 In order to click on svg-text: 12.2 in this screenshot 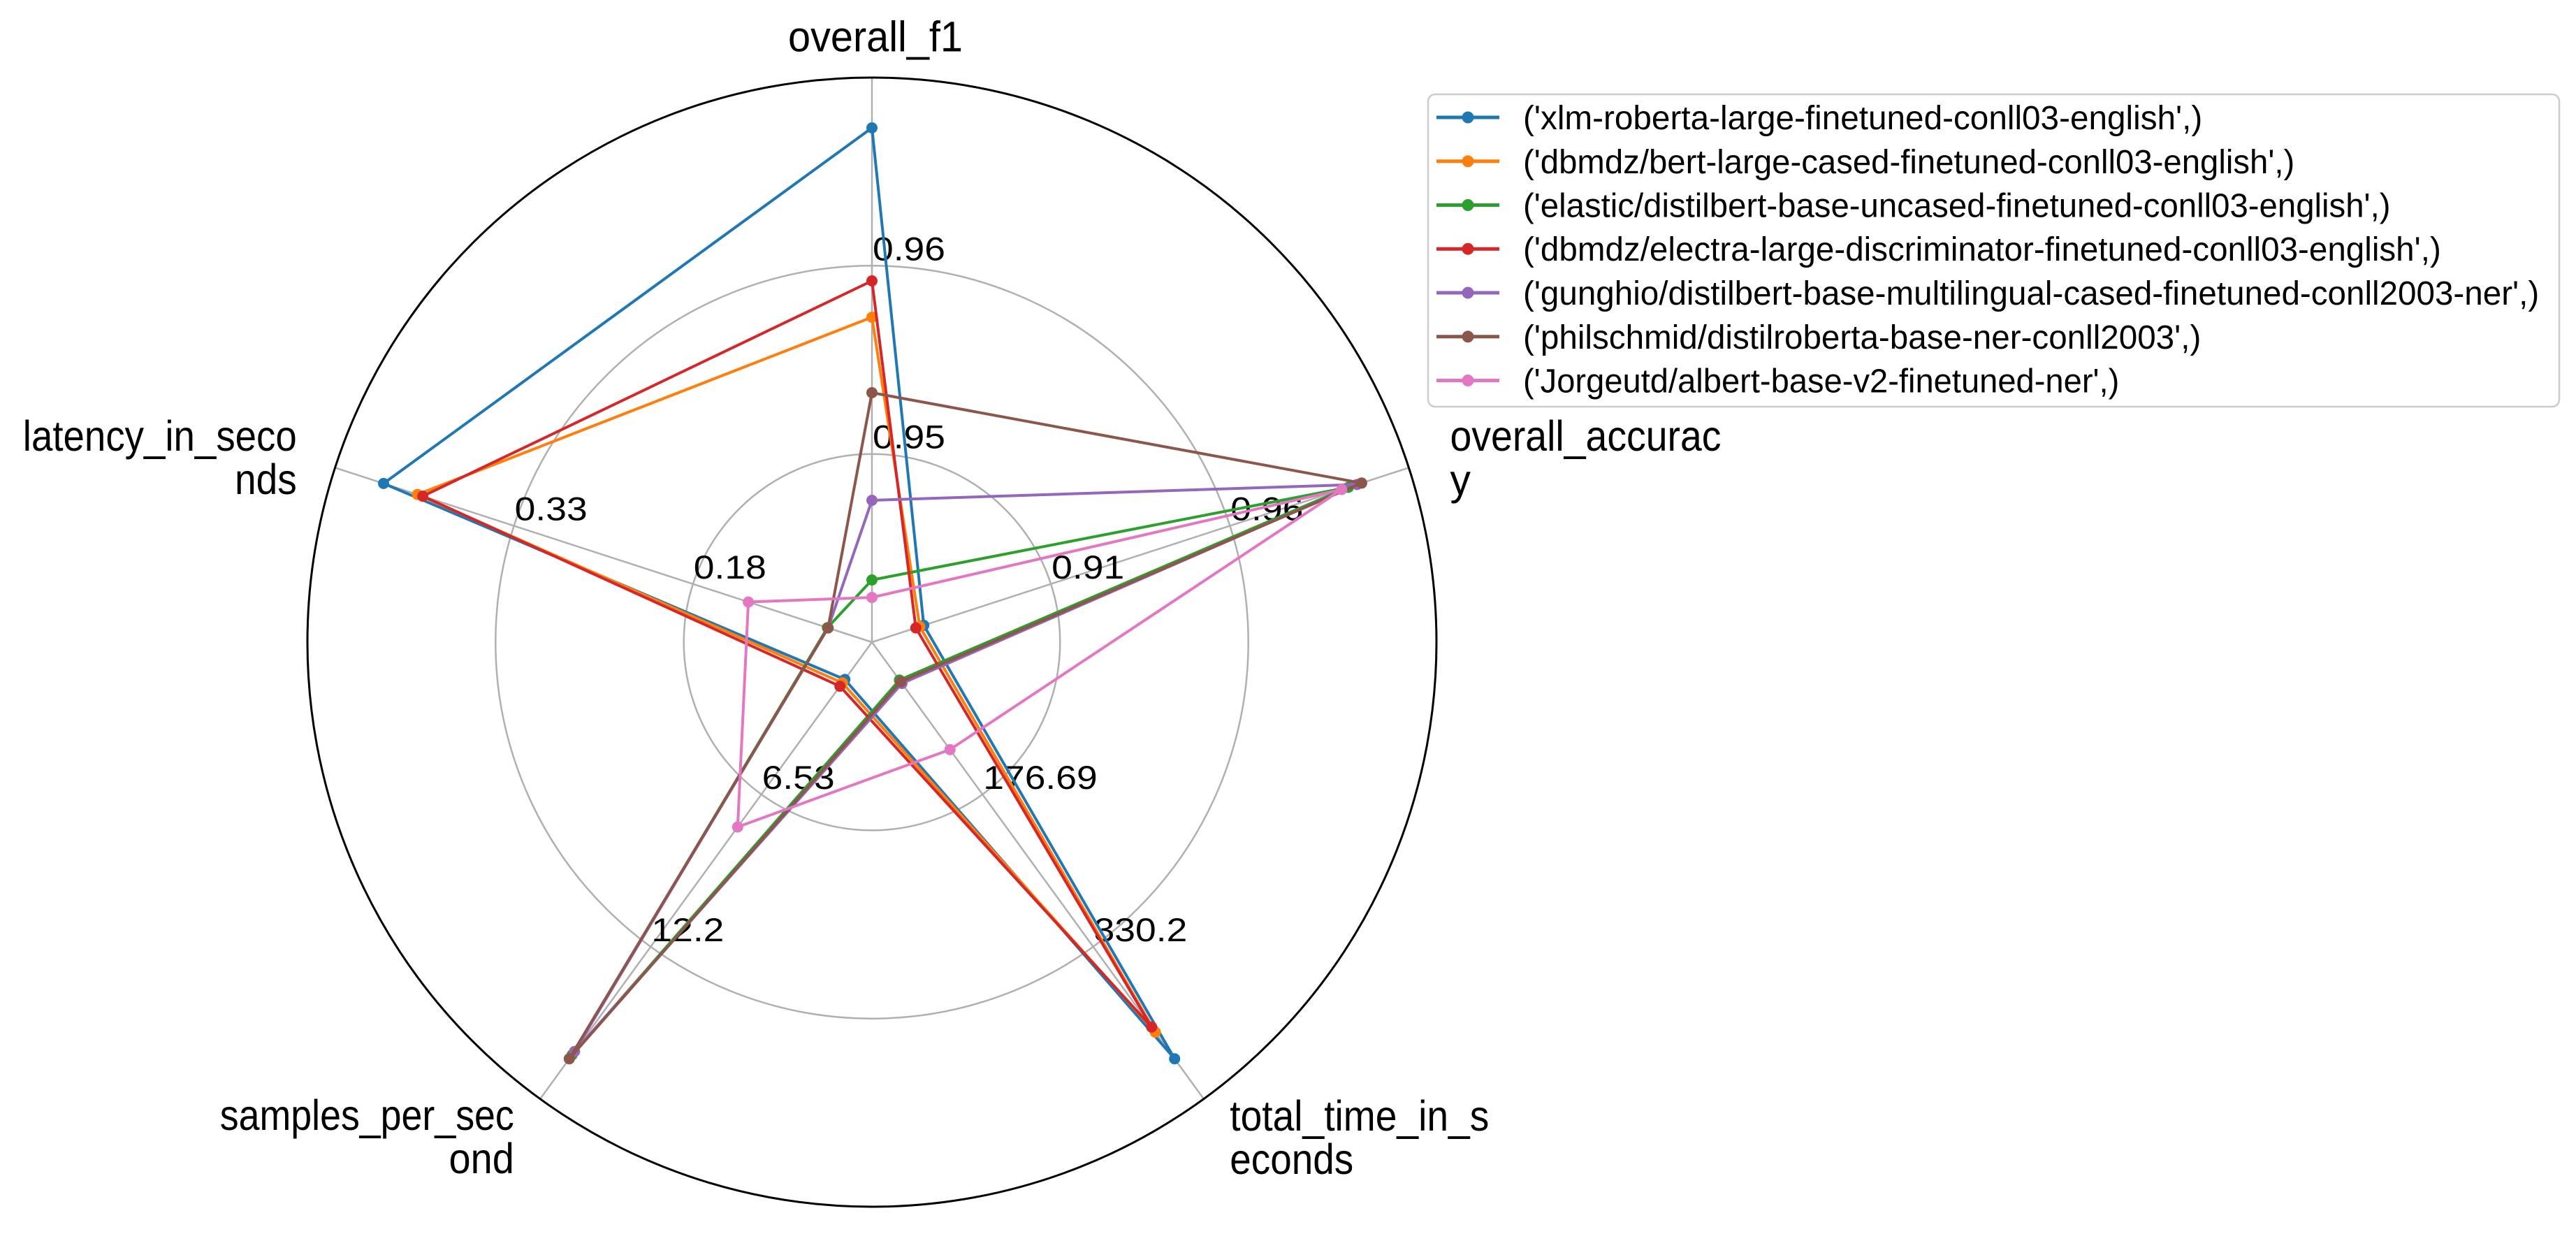, I will do `click(687, 929)`.